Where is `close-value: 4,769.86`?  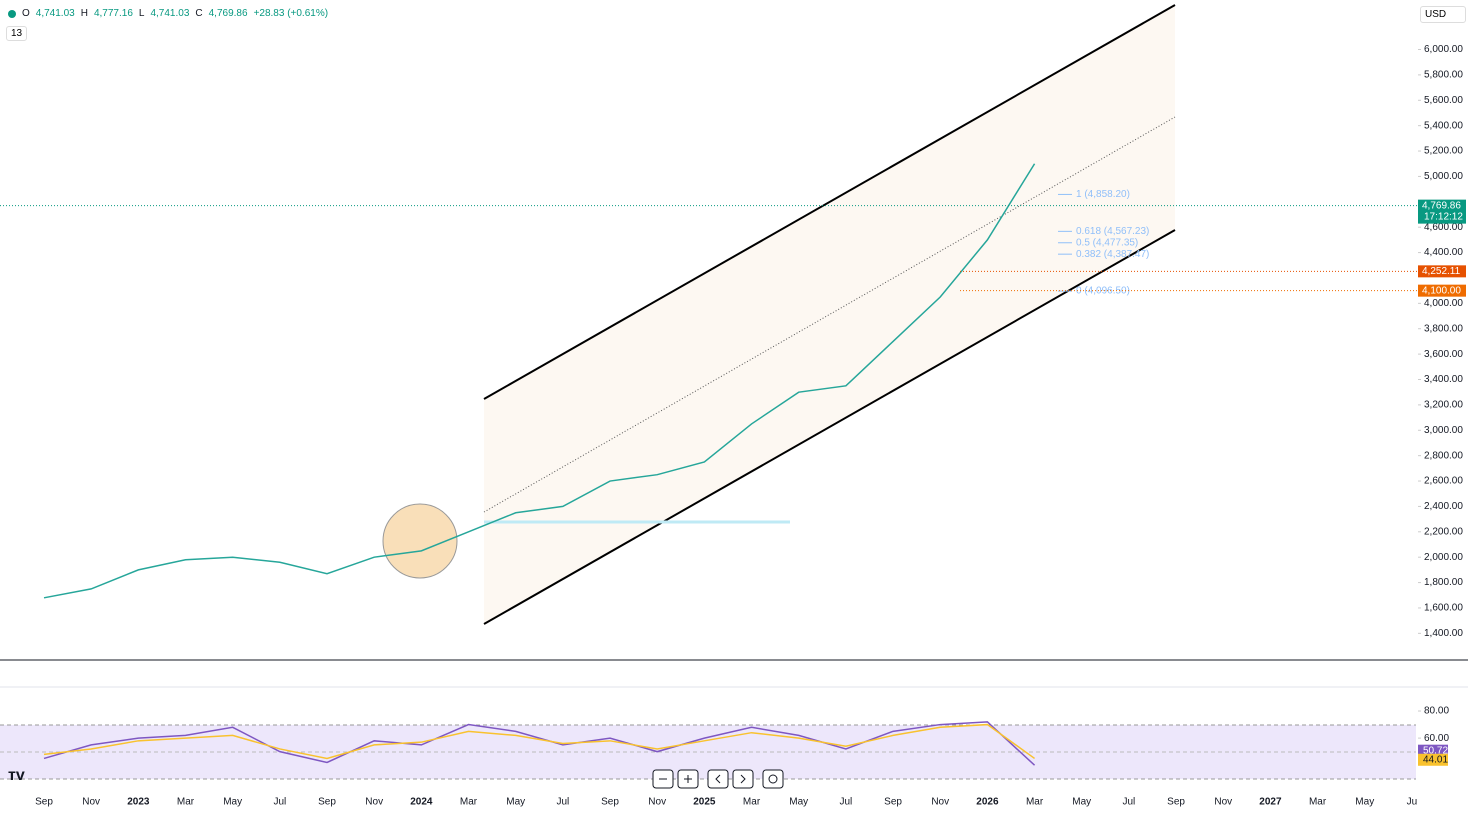 close-value: 4,769.86 is located at coordinates (228, 13).